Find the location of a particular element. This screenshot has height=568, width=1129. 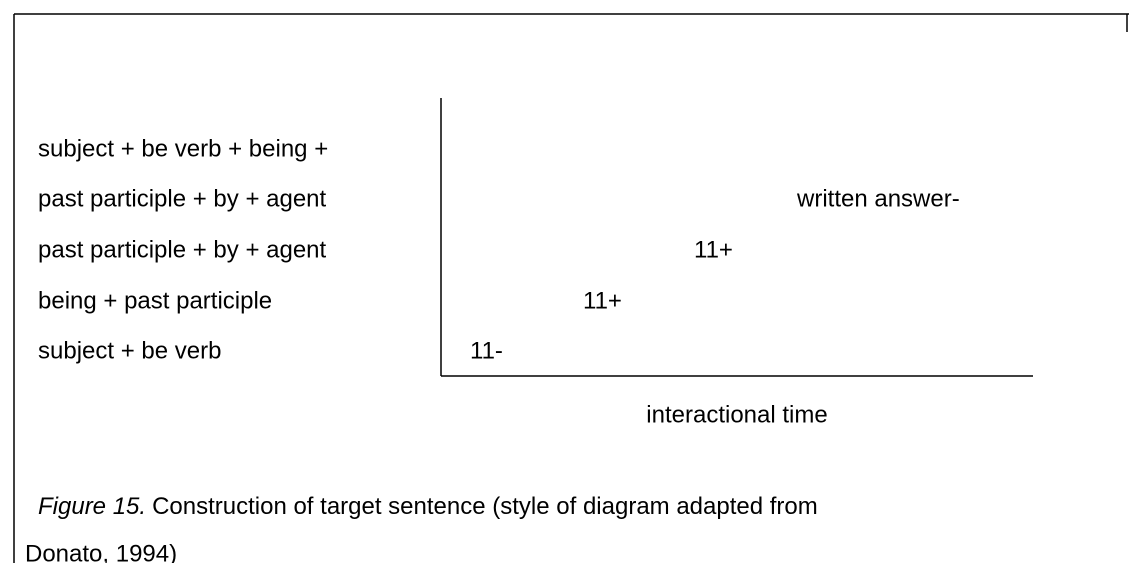

row-entry: written answer- is located at coordinates (878, 198).